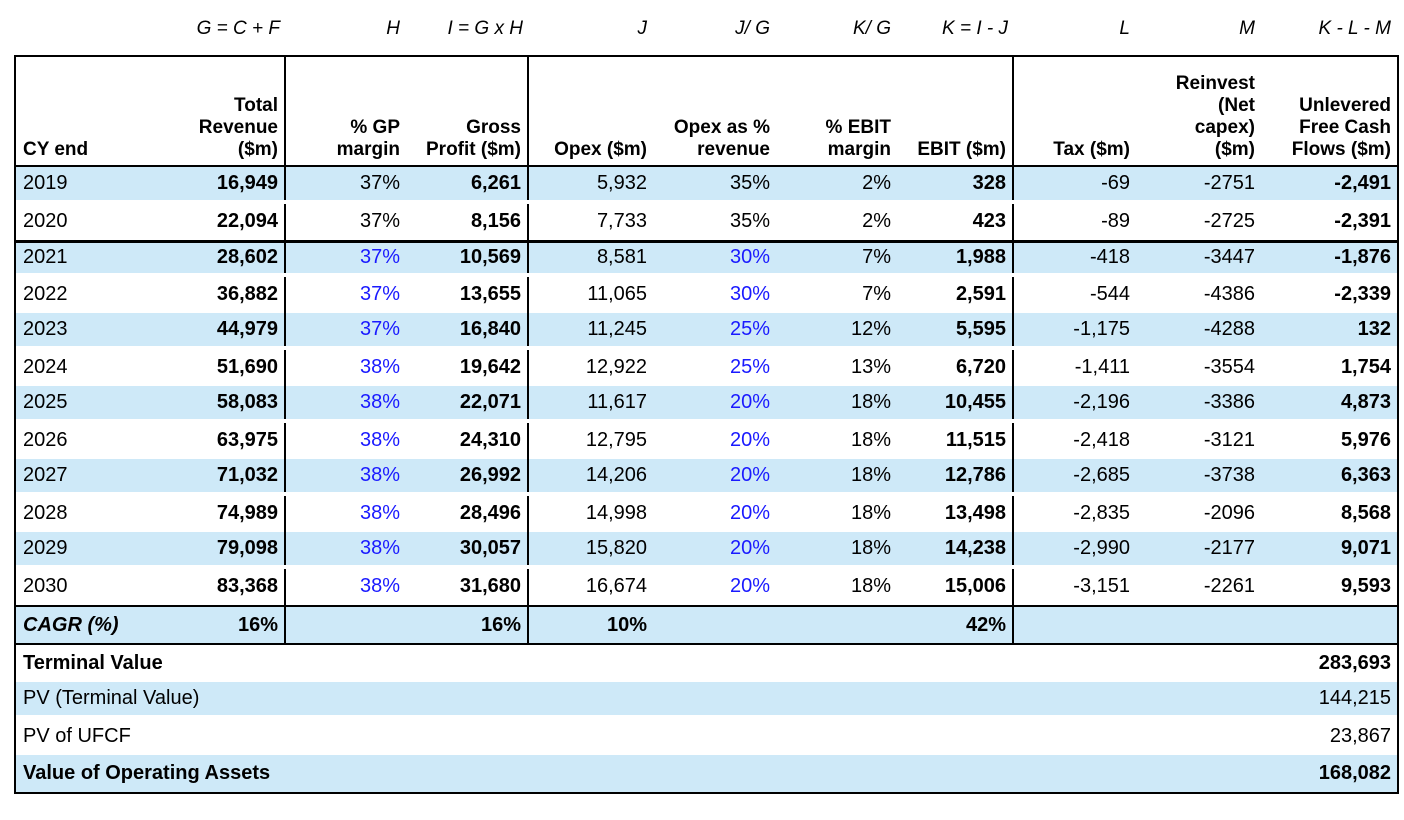 The width and height of the screenshot is (1404, 820). I want to click on header-gross-profit: Gross Profit ($m), so click(467, 111).